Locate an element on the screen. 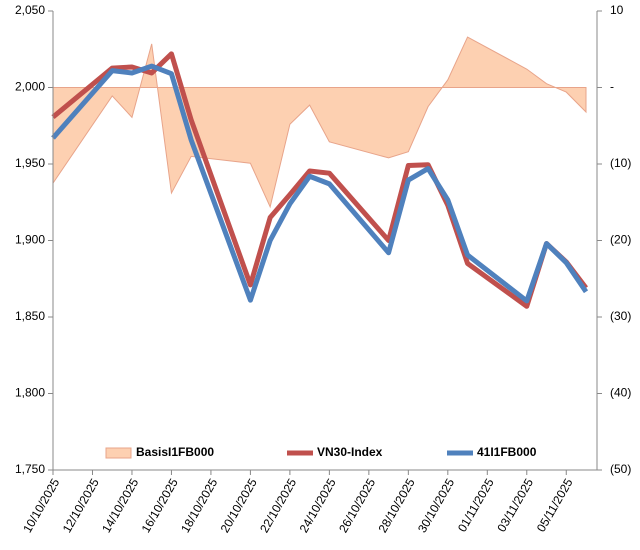 The width and height of the screenshot is (640, 550). x-tick-label: 28/10/2025 is located at coordinates (397, 505).